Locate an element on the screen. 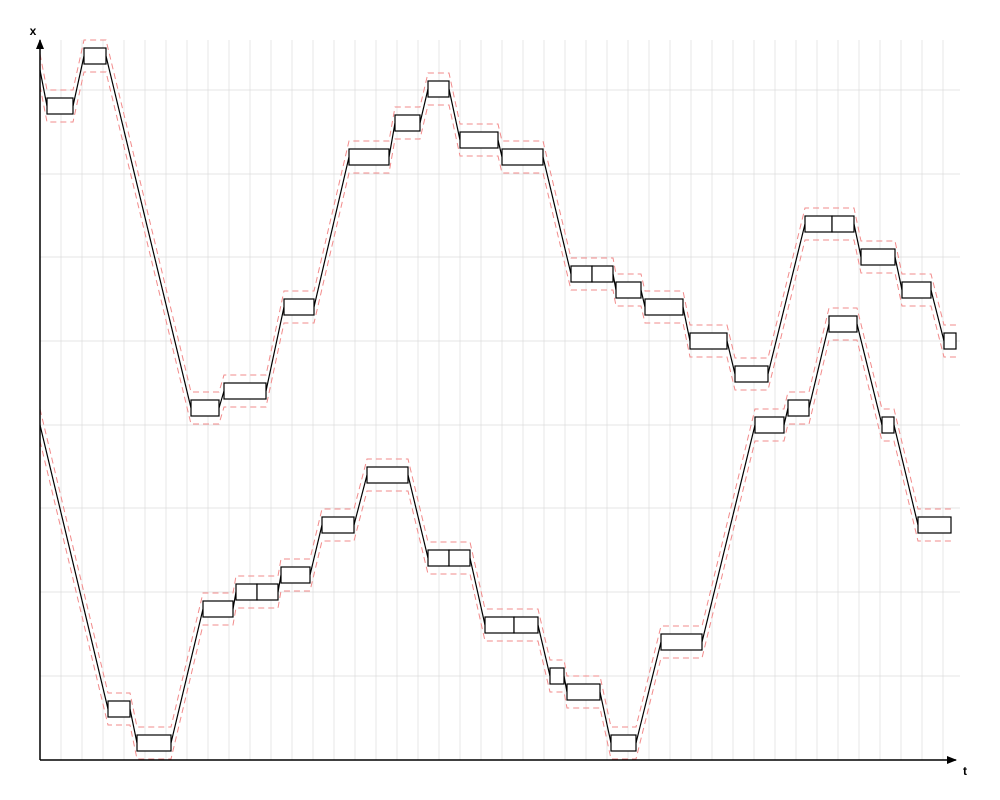 The height and width of the screenshot is (800, 1000). x-axis-label: t is located at coordinates (965, 771).